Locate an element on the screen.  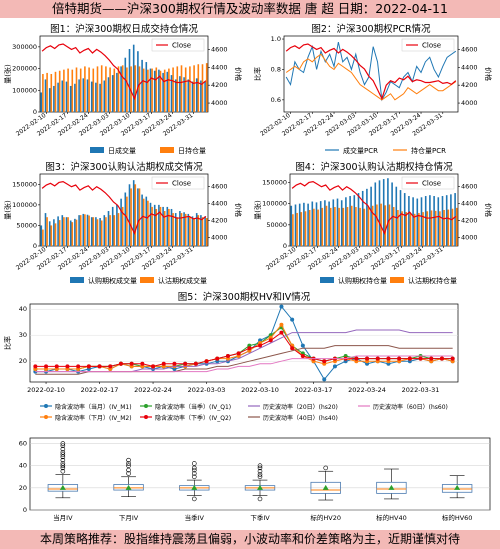
y2-tick-label: 4200 is located at coordinates (469, 85).